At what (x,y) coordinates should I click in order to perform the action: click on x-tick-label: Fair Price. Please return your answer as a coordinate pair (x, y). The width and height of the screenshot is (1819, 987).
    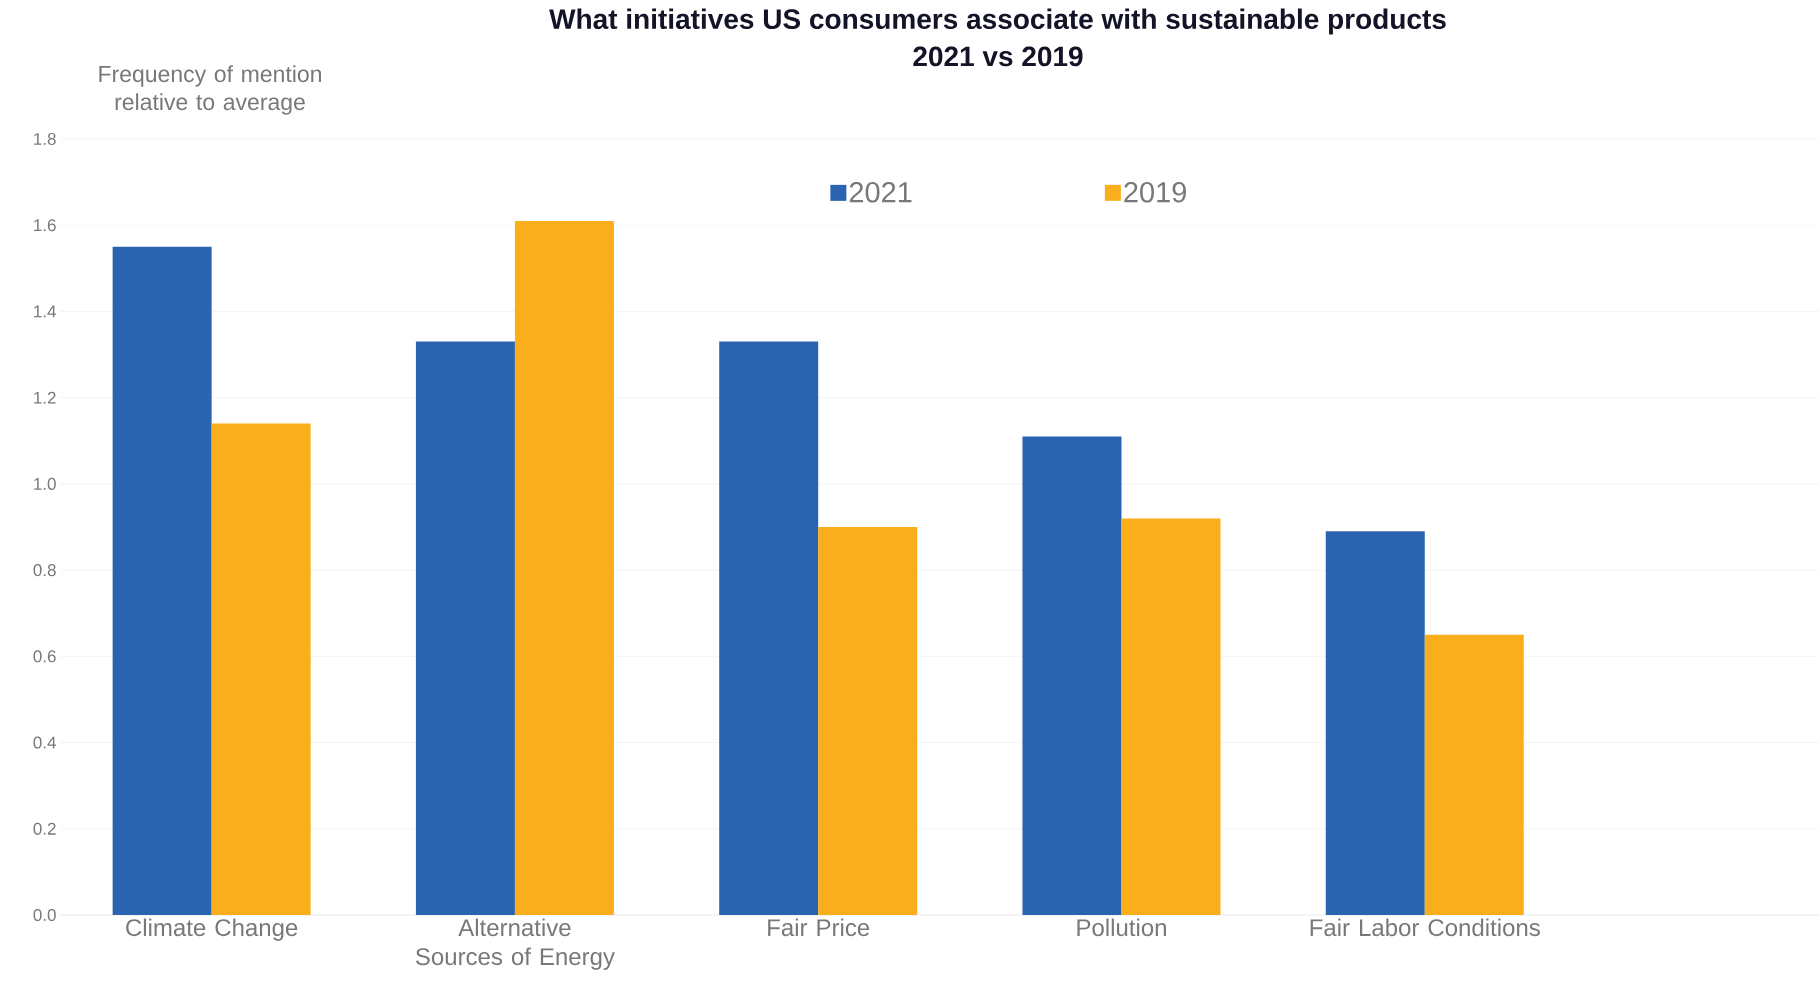
    Looking at the image, I should click on (819, 927).